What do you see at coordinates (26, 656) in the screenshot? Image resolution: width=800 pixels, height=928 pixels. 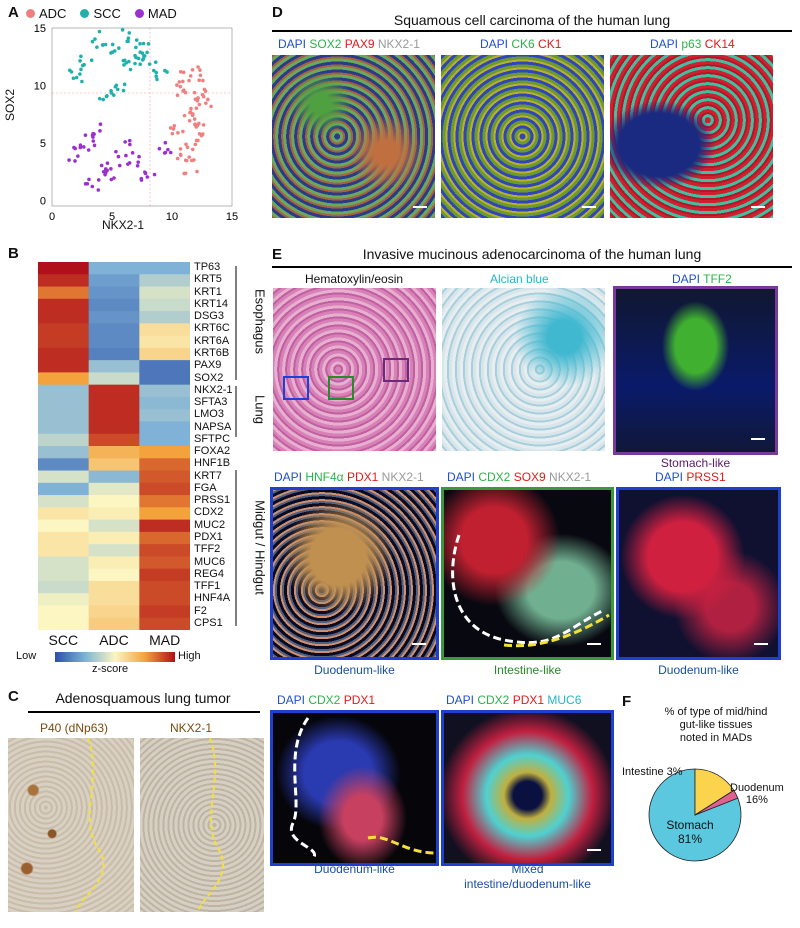 I see `colorbar-low: Low` at bounding box center [26, 656].